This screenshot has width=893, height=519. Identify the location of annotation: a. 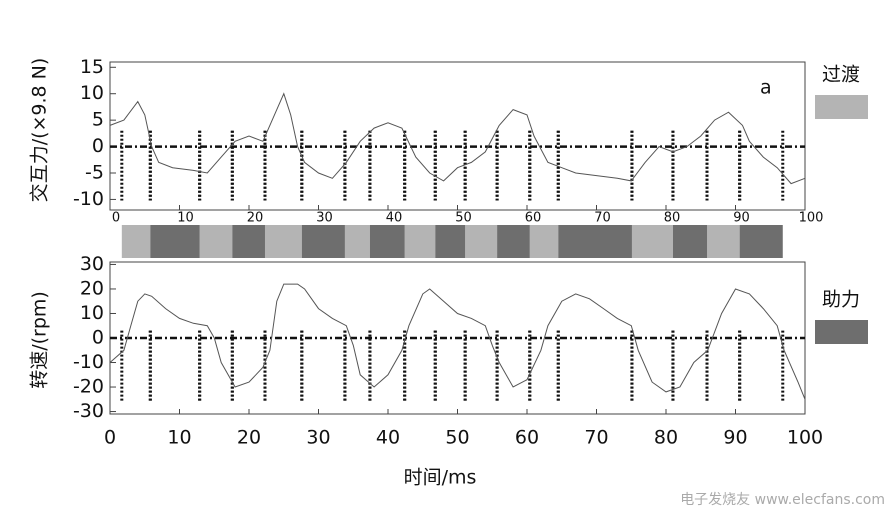
(766, 88).